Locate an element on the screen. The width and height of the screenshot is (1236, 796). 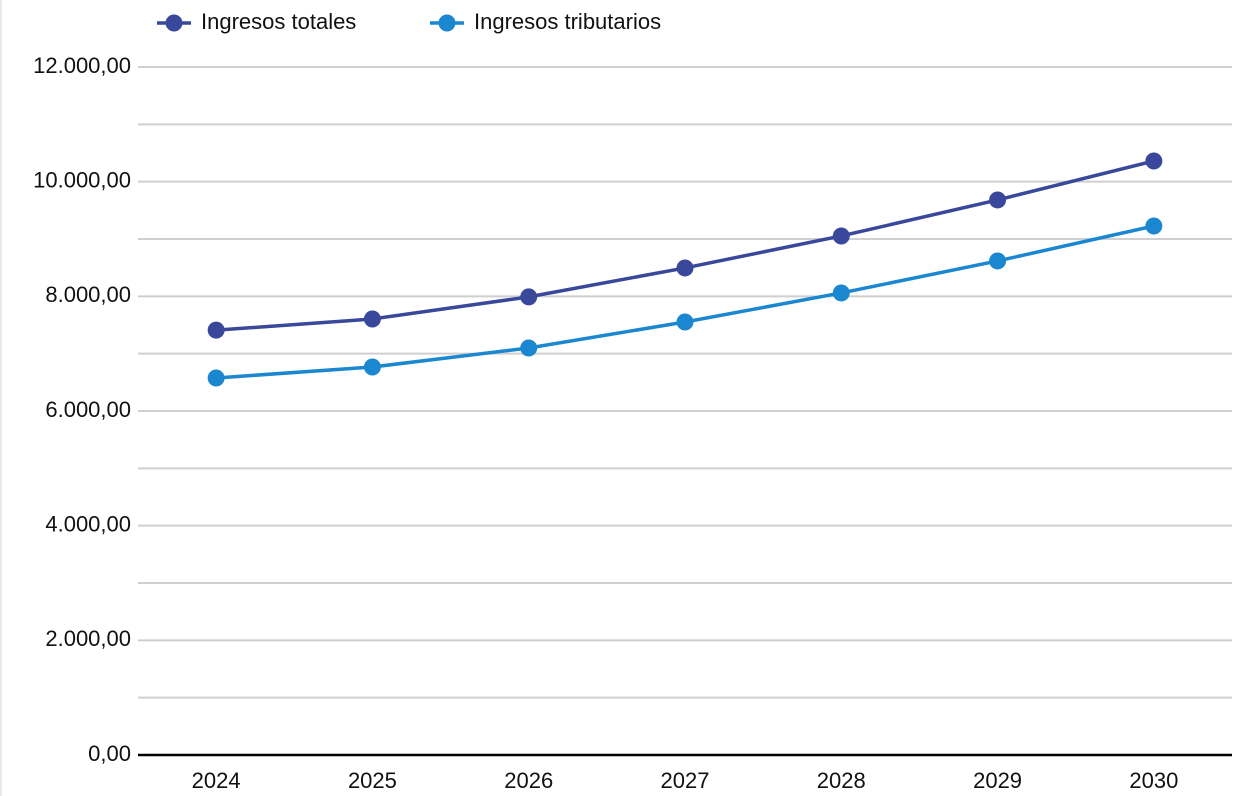
x-tick-label: 2030 is located at coordinates (1153, 780).